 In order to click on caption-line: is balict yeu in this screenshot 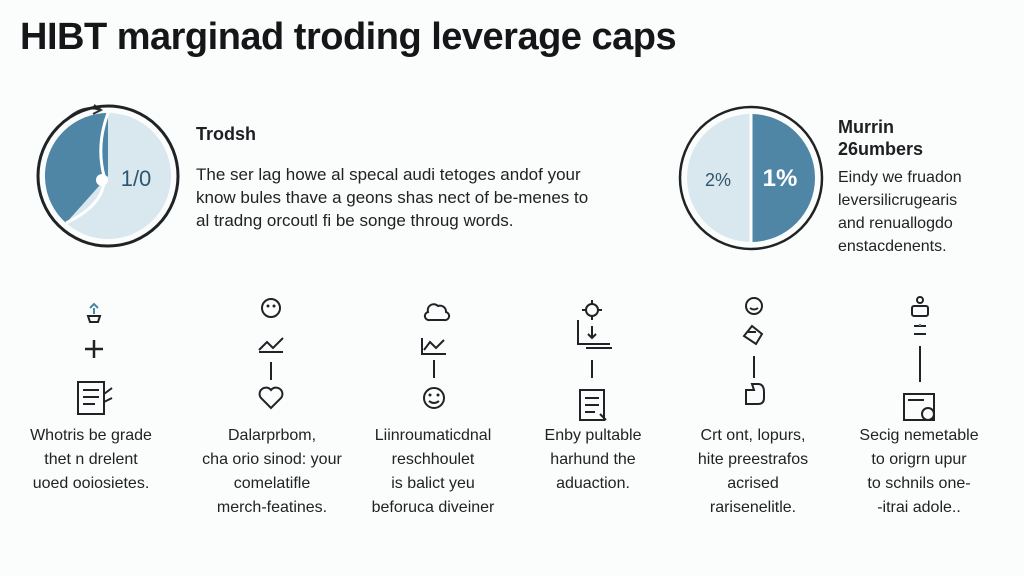, I will do `click(433, 483)`.